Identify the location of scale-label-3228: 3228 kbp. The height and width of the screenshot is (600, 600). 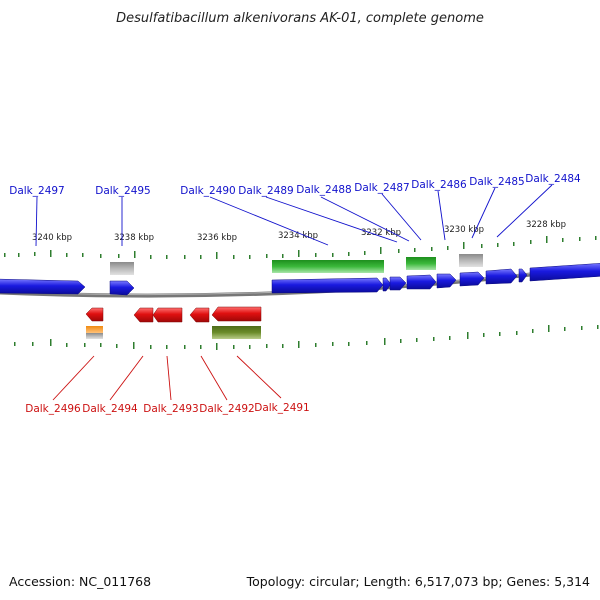
(546, 225).